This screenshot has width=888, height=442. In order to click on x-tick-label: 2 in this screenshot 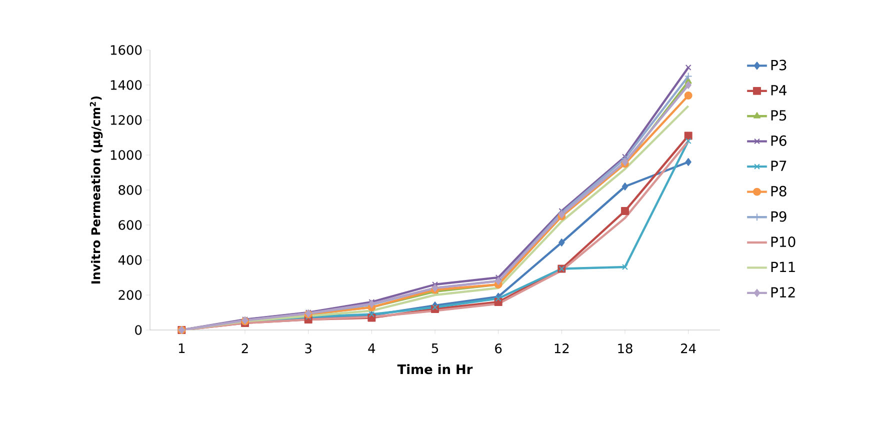, I will do `click(245, 349)`.